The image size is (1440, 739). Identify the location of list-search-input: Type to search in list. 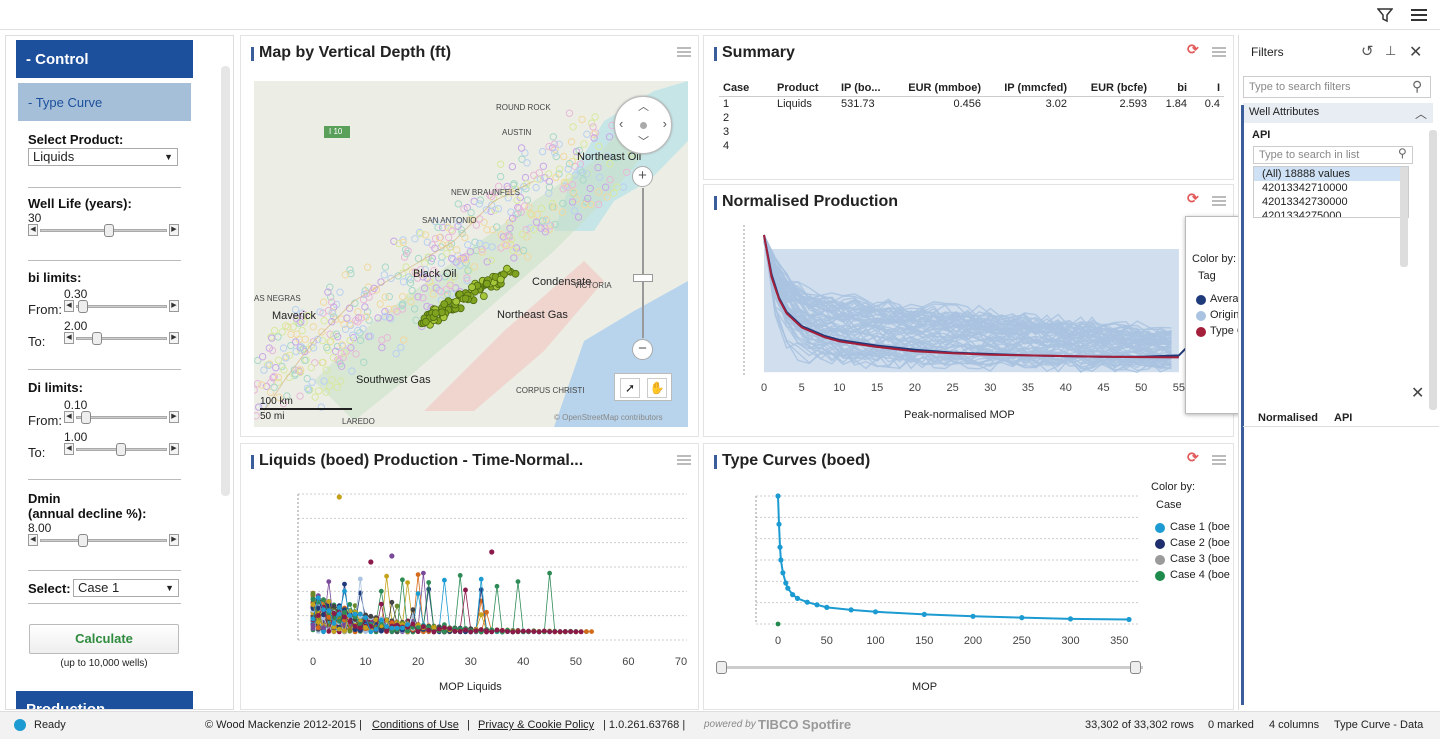
(1333, 155).